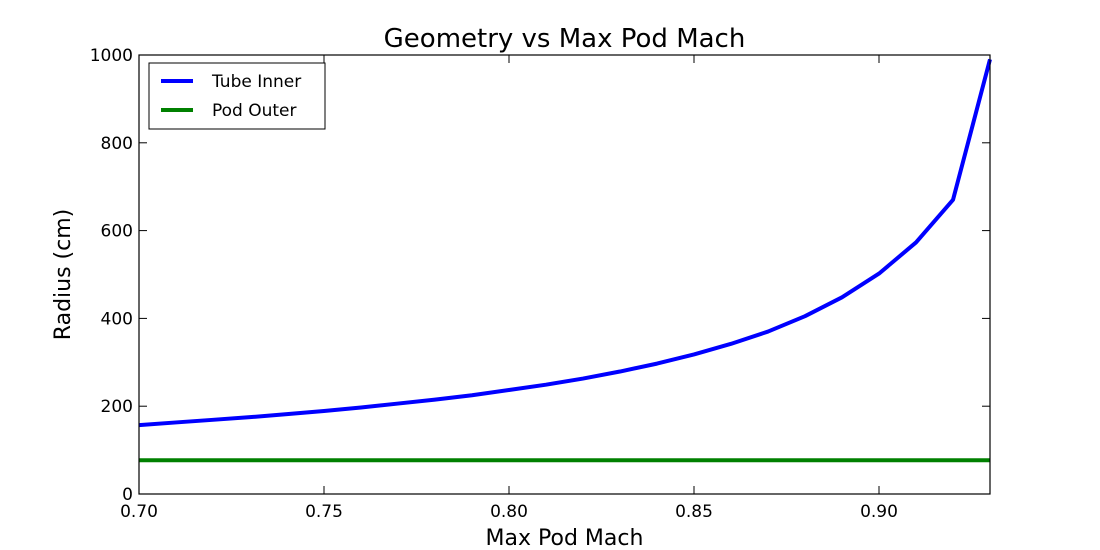  I want to click on y-tick-label: 0, so click(127, 495).